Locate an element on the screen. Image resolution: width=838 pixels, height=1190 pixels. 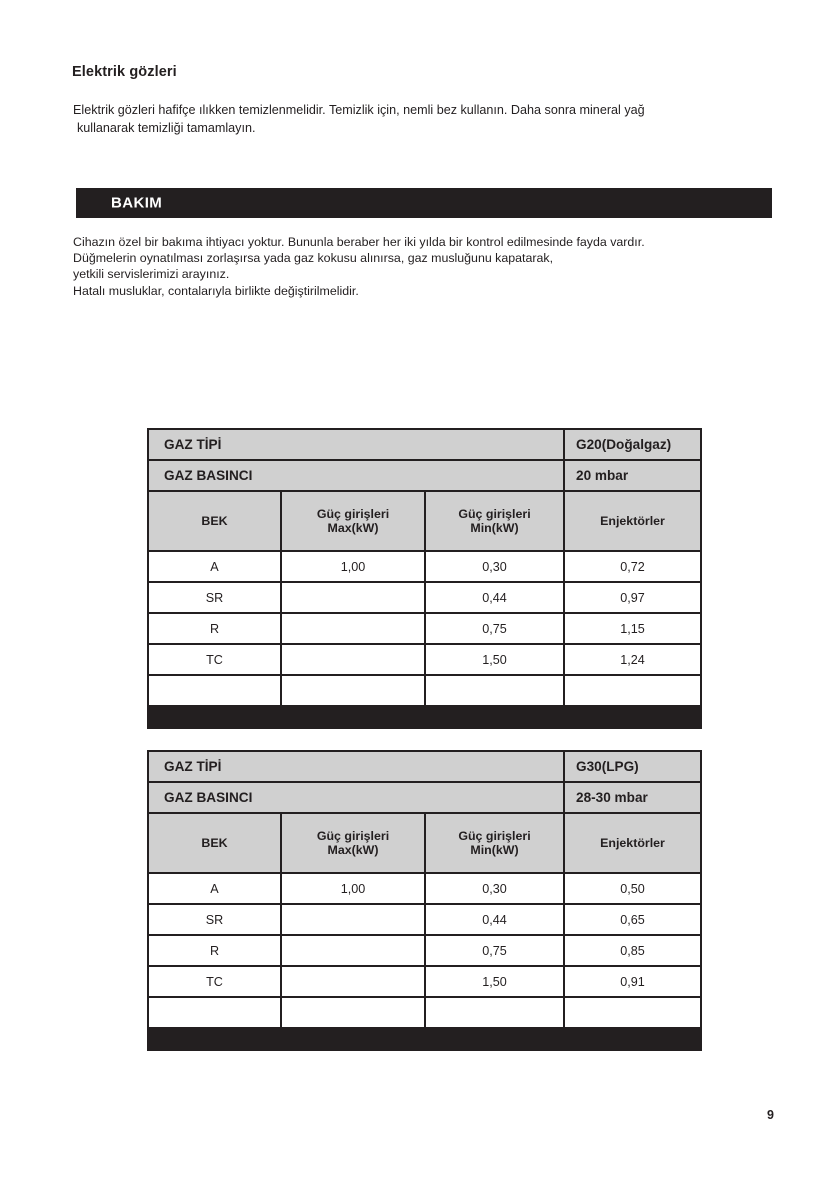
table-row: SR 0,44 0,65 is located at coordinates (425, 919).